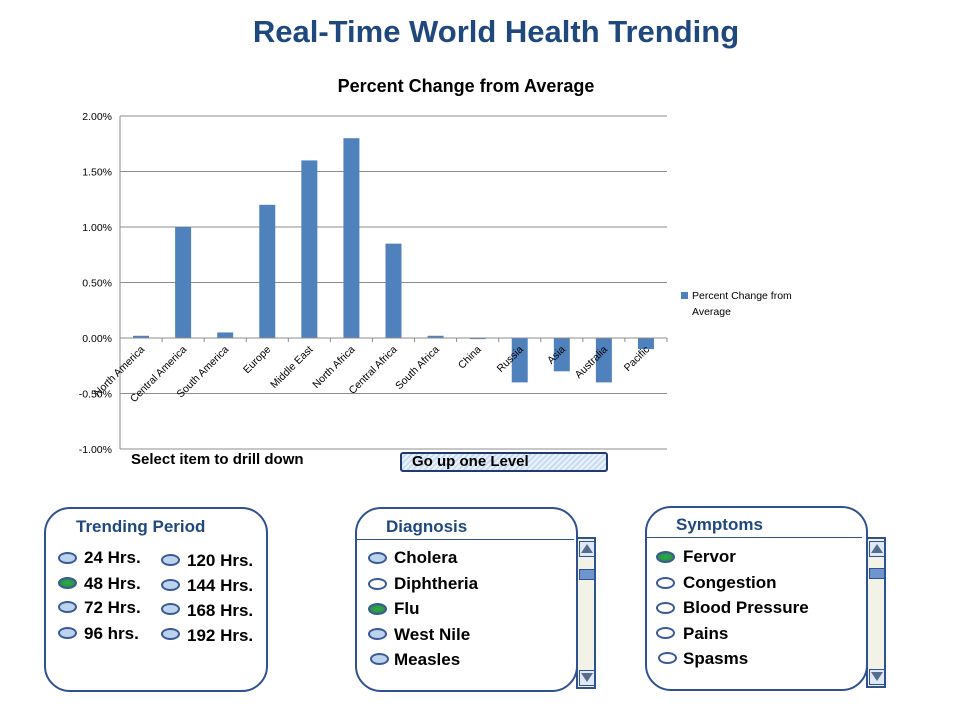 The width and height of the screenshot is (960, 720). What do you see at coordinates (407, 608) in the screenshot?
I see `diagnosis-option-label: Flu` at bounding box center [407, 608].